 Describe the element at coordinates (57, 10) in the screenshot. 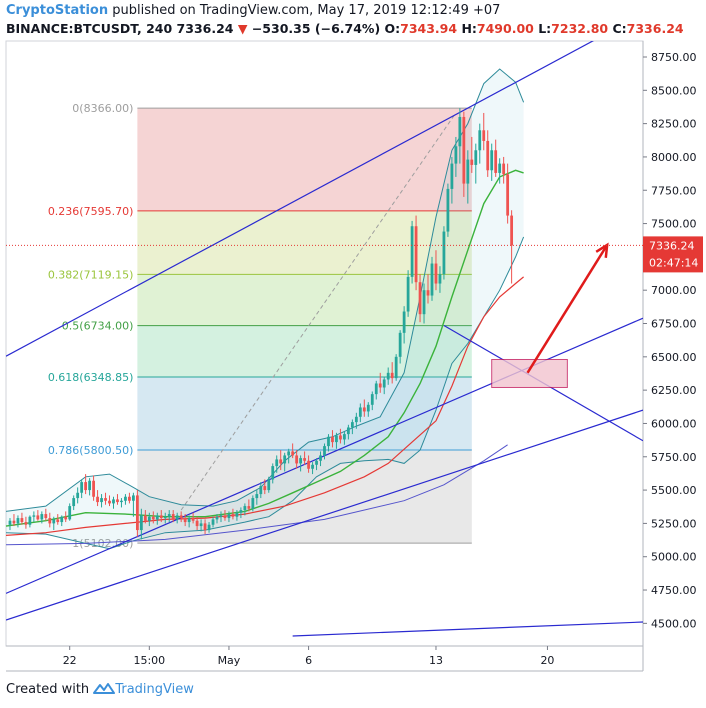

I see `author-name: CryptoStation` at that location.